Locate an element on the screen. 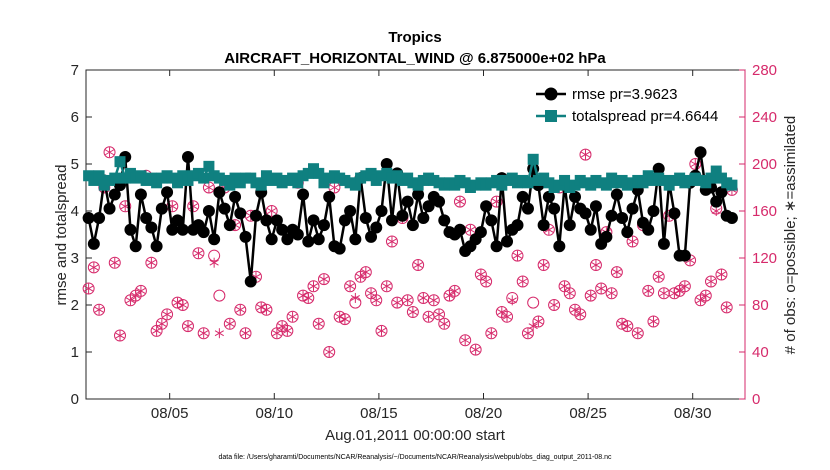 The width and height of the screenshot is (830, 470). y-tick-label: 1 is located at coordinates (75, 352).